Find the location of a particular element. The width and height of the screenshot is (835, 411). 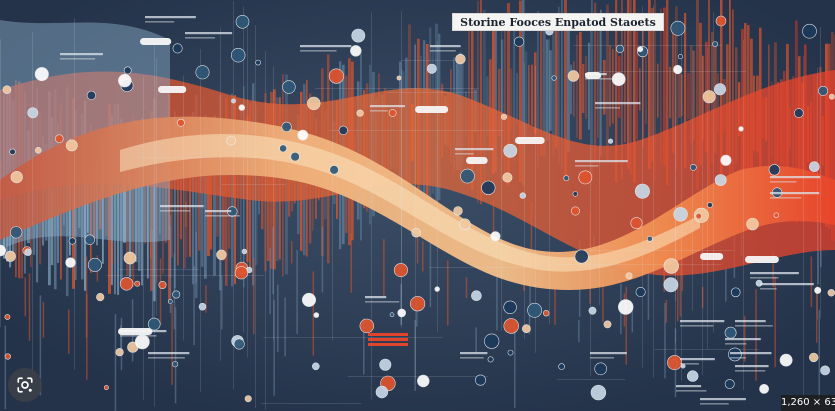

google-lens-button is located at coordinates (25, 385).